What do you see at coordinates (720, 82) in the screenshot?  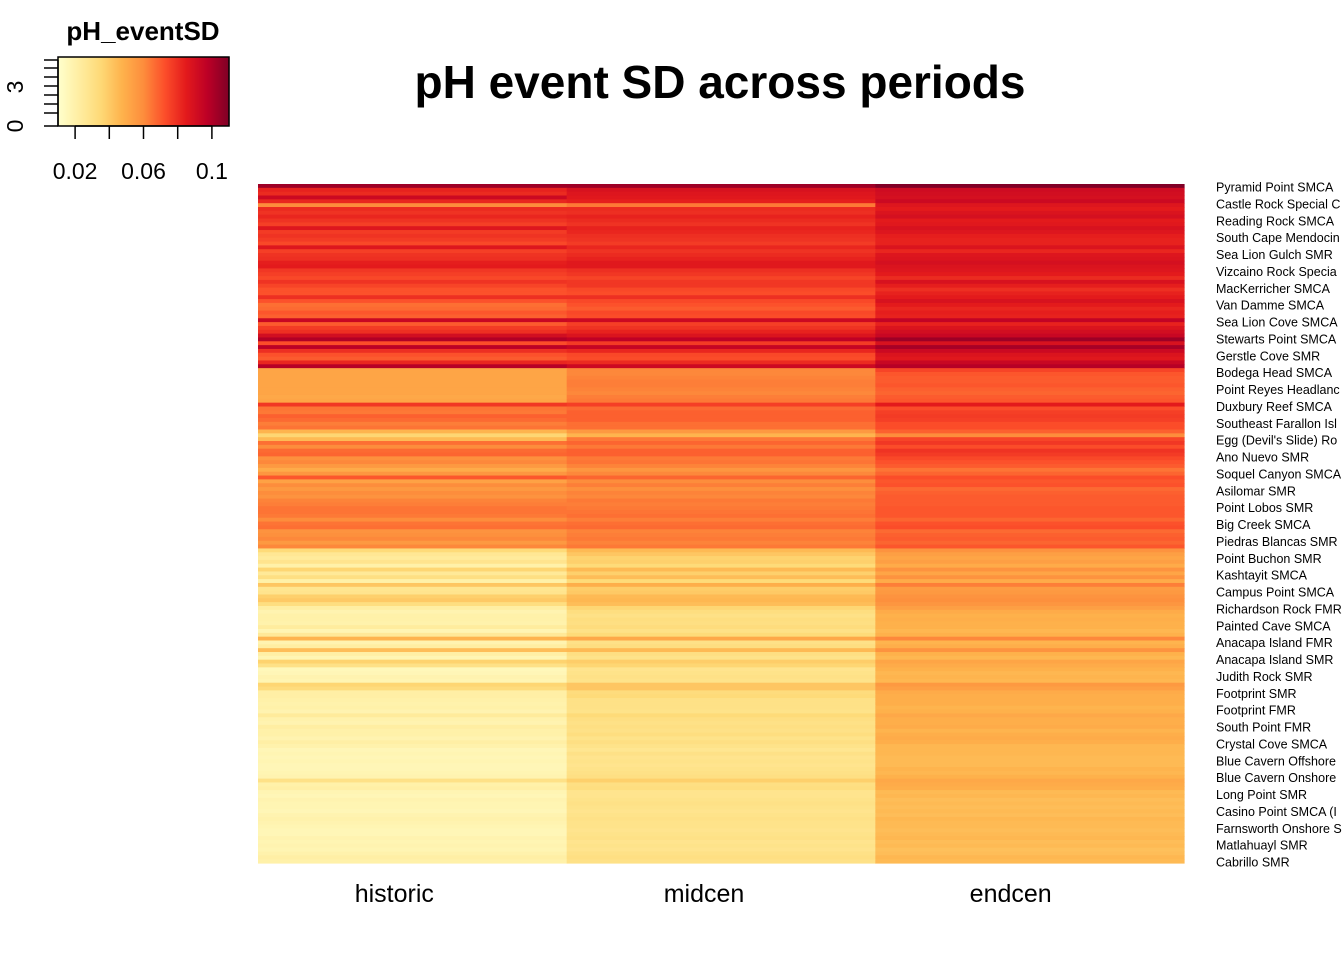 I see `chart-title: pH event SD across periods` at bounding box center [720, 82].